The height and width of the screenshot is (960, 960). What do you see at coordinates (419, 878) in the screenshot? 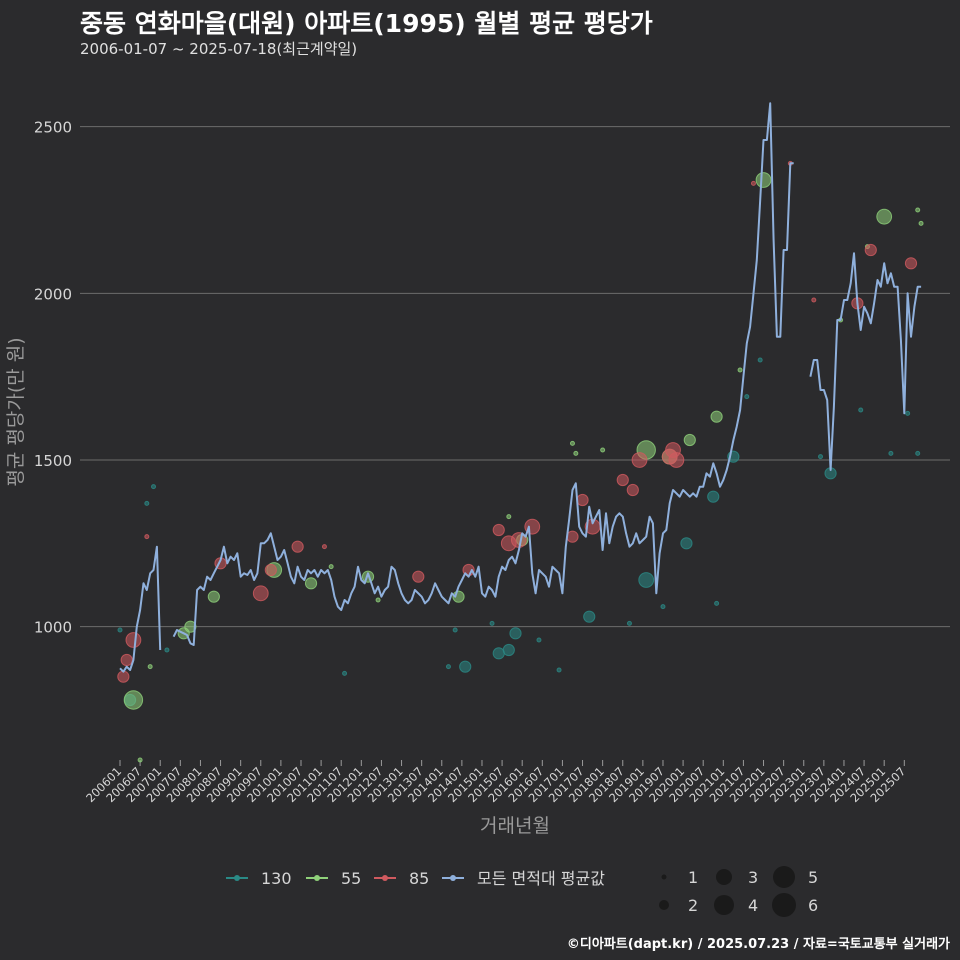
I see `legend-label-85: 85` at bounding box center [419, 878].